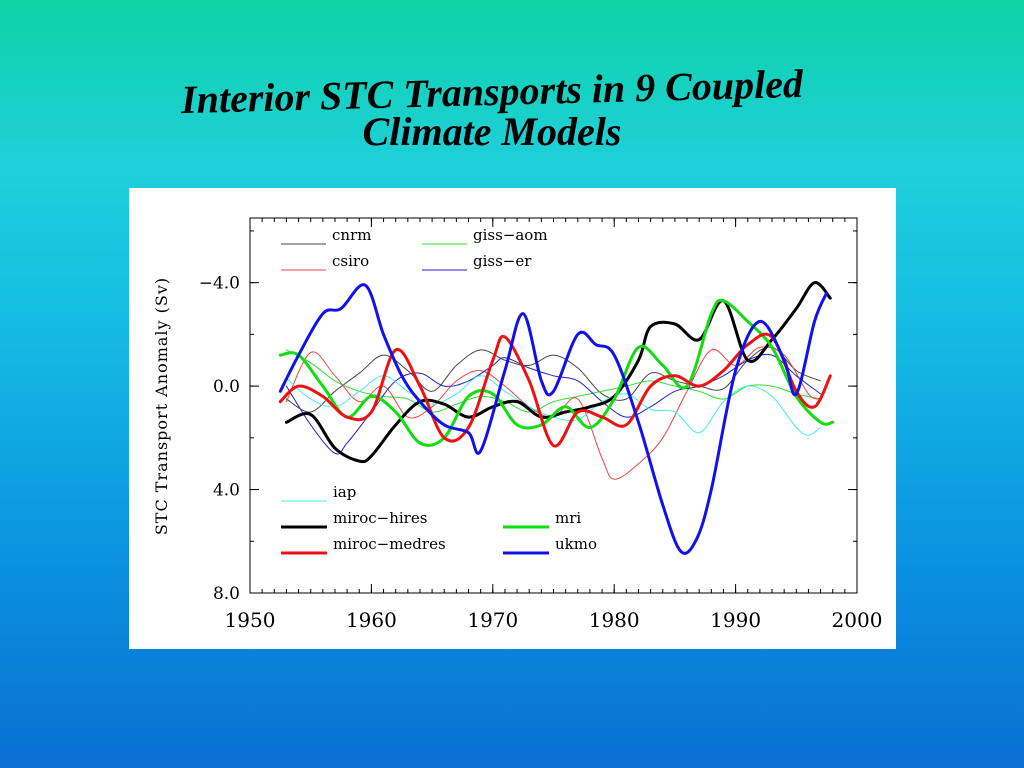 Image resolution: width=1024 pixels, height=768 pixels. What do you see at coordinates (502, 261) in the screenshot?
I see `legend-label-giss-er: giss−er` at bounding box center [502, 261].